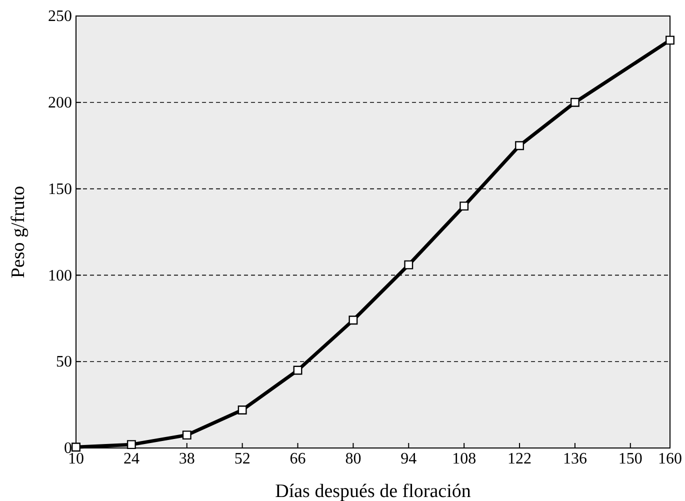 The image size is (685, 501). I want to click on x-tick-label: 38, so click(186, 459).